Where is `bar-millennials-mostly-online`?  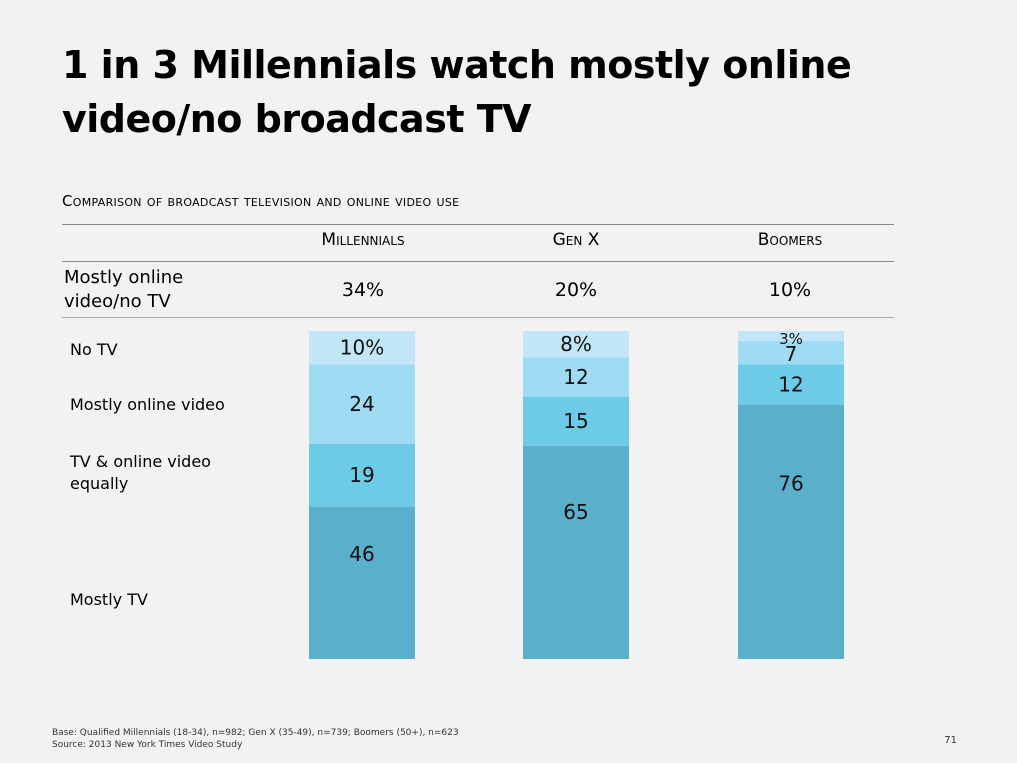
bar-millennials-mostly-online is located at coordinates (362, 404).